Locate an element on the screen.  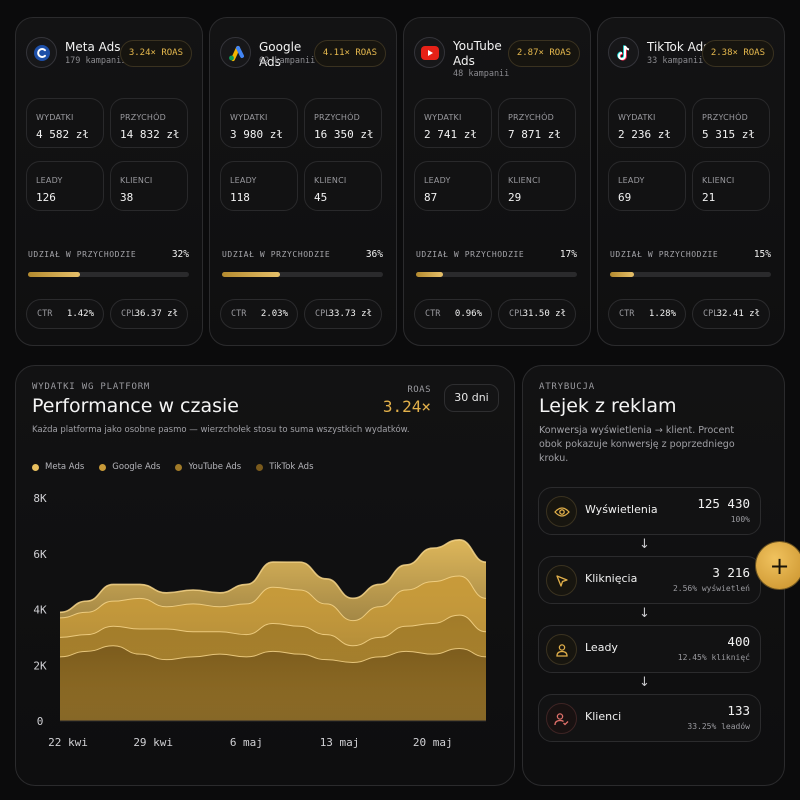
metric-value: 5 315 zł is located at coordinates (728, 134).